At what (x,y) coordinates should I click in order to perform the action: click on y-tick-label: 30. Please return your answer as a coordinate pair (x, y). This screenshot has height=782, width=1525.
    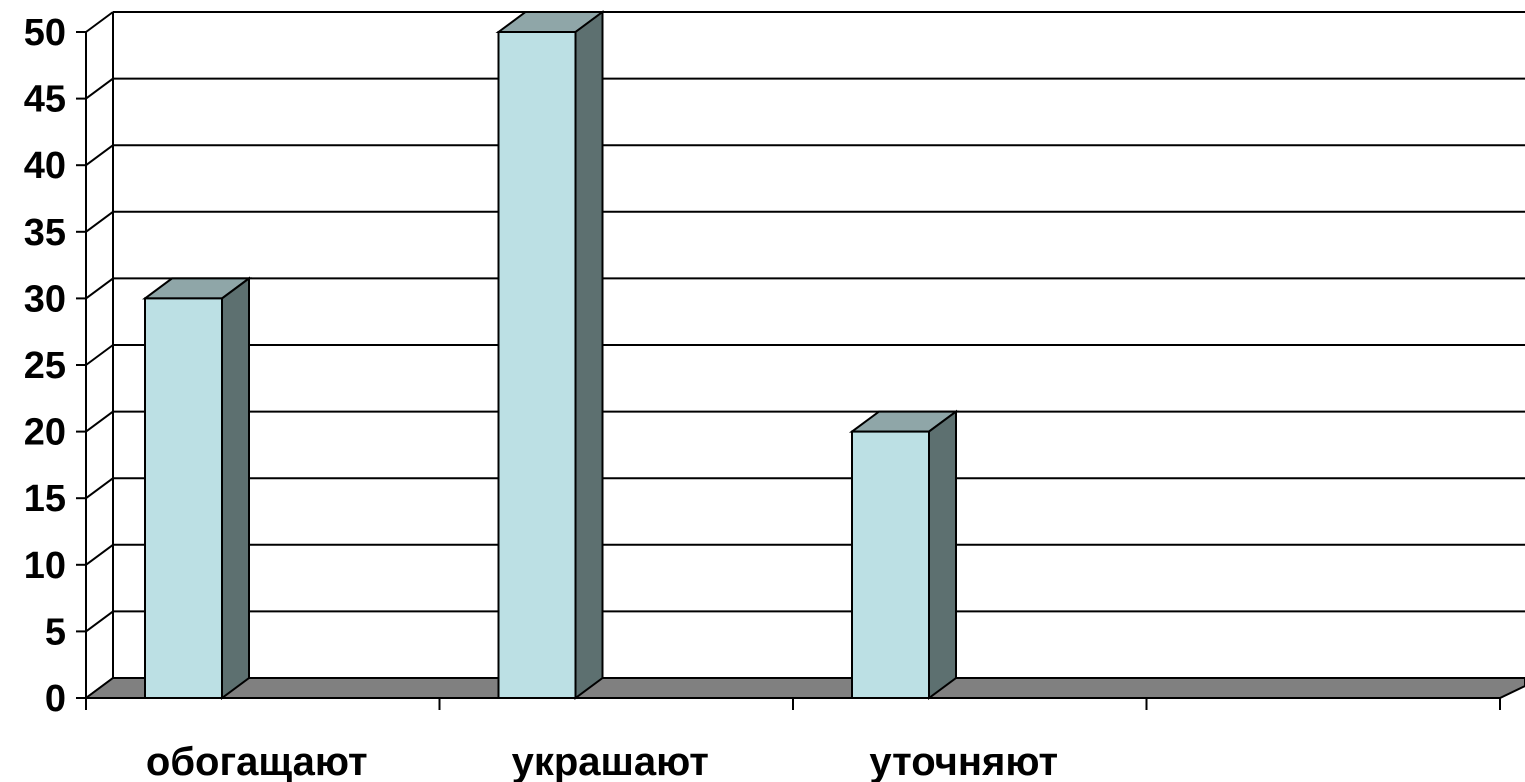
    Looking at the image, I should click on (45, 299).